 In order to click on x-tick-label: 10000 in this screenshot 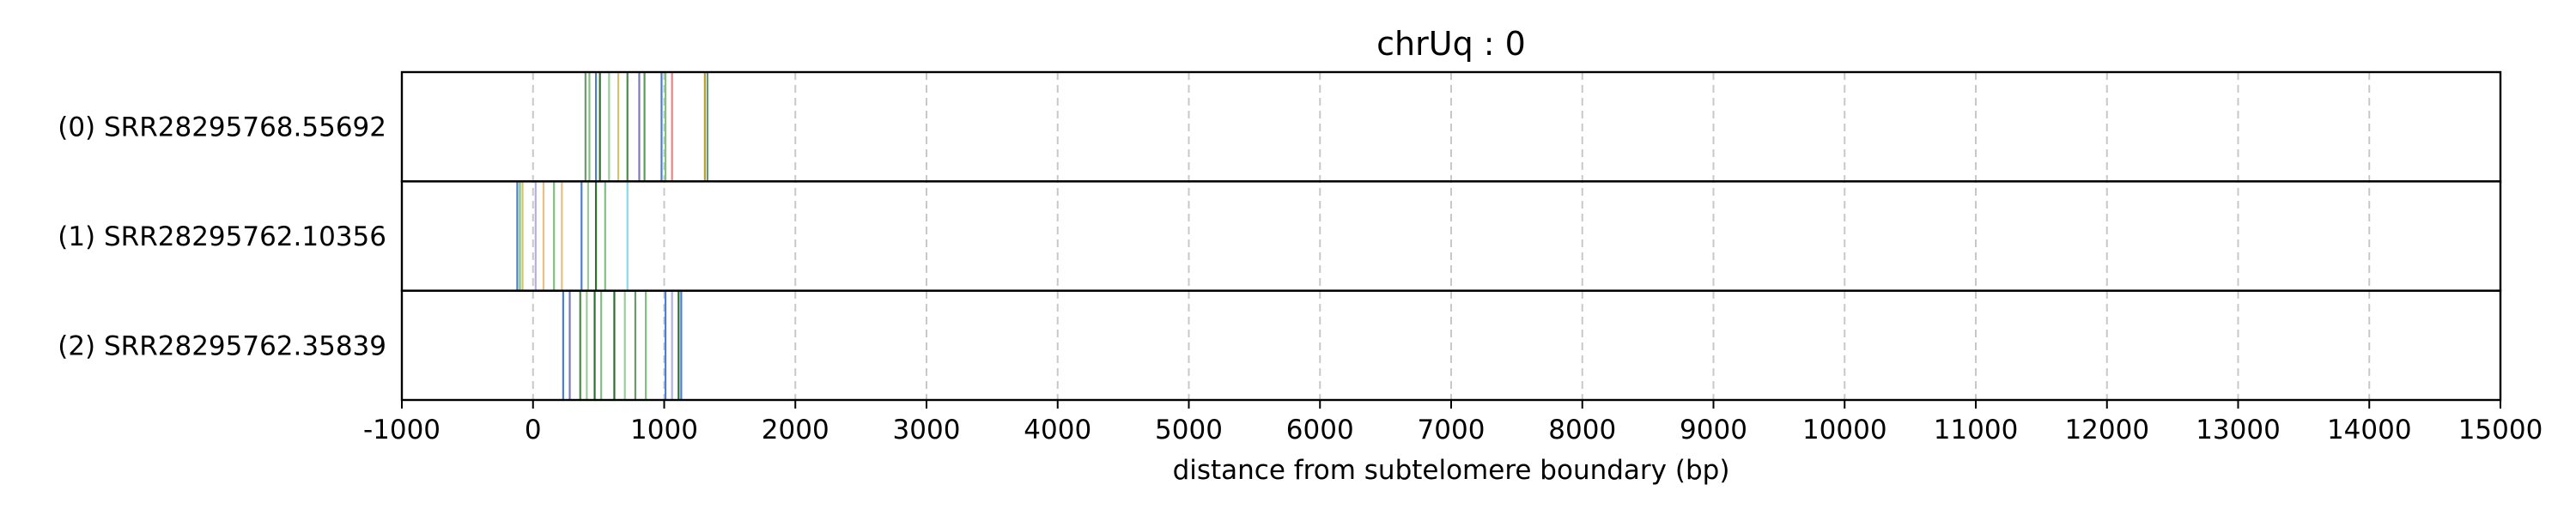, I will do `click(1844, 430)`.